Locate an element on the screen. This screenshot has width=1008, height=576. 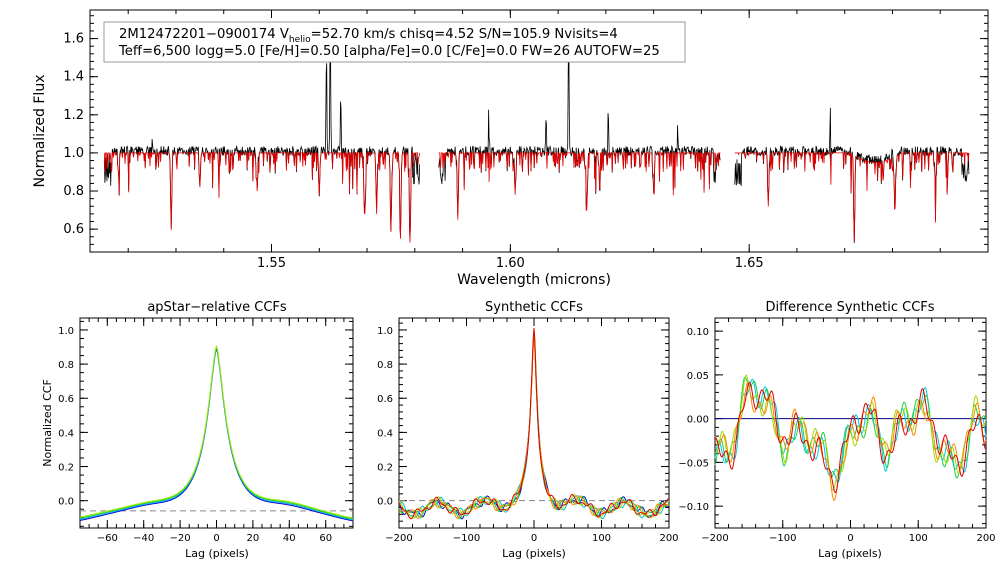
spectrum-annotation-box is located at coordinates (394, 42).